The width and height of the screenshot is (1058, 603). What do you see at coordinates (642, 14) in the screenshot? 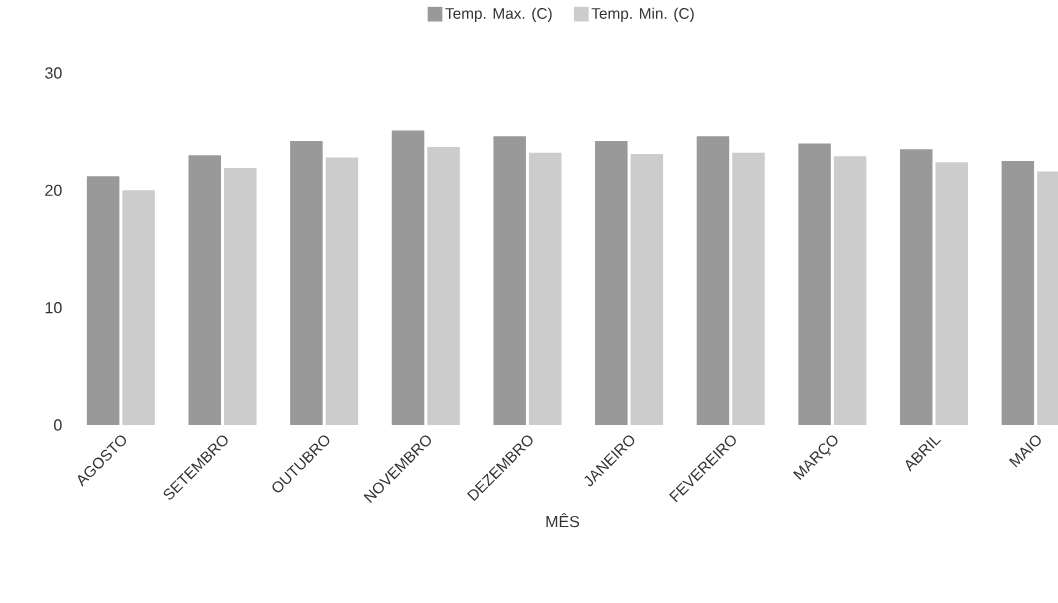
I see `legend-label: Temp. Min. (C)` at bounding box center [642, 14].